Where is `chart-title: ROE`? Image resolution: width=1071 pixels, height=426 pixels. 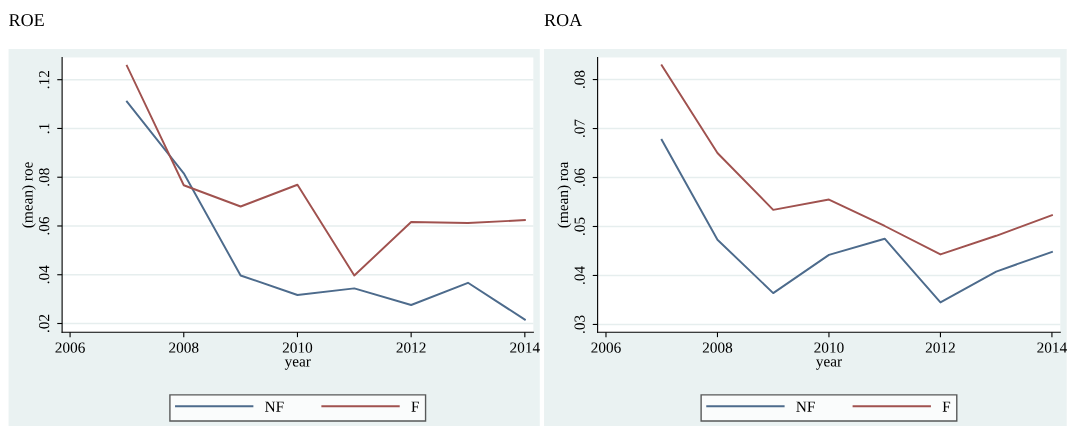
chart-title: ROE is located at coordinates (26, 20).